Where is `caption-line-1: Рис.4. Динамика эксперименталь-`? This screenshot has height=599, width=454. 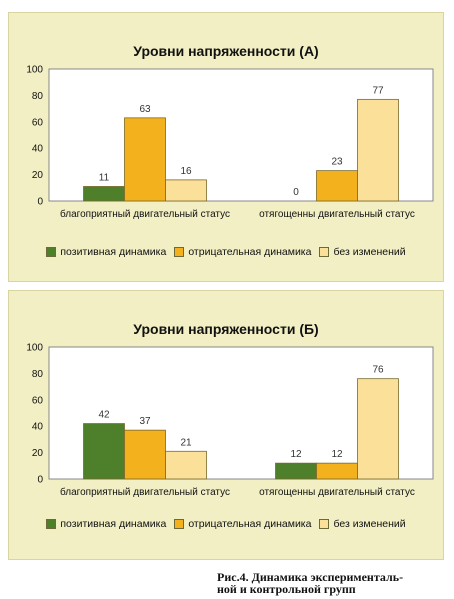
caption-line-1: Рис.4. Динамика эксперименталь- is located at coordinates (310, 577).